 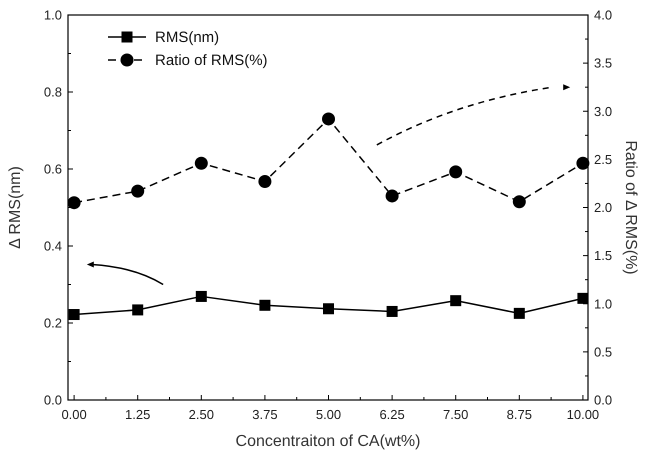 I want to click on x-tick-label: 2.50, so click(x=201, y=414).